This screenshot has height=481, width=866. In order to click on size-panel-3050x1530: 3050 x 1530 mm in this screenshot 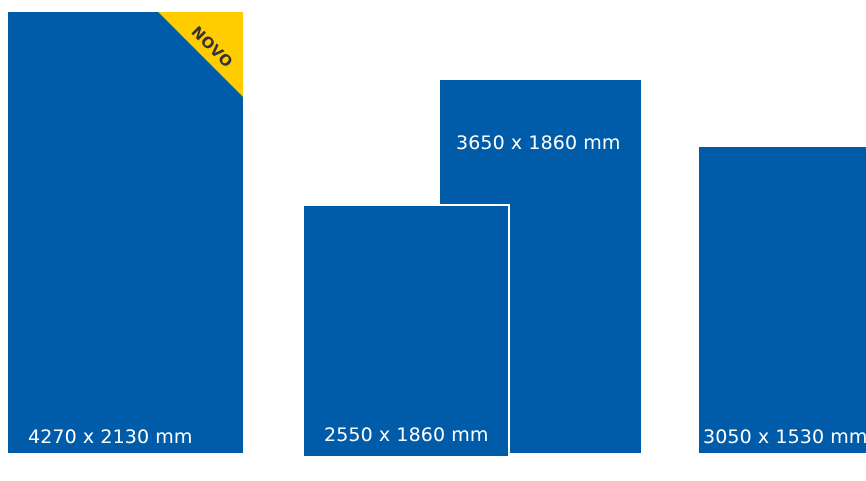, I will do `click(782, 300)`.